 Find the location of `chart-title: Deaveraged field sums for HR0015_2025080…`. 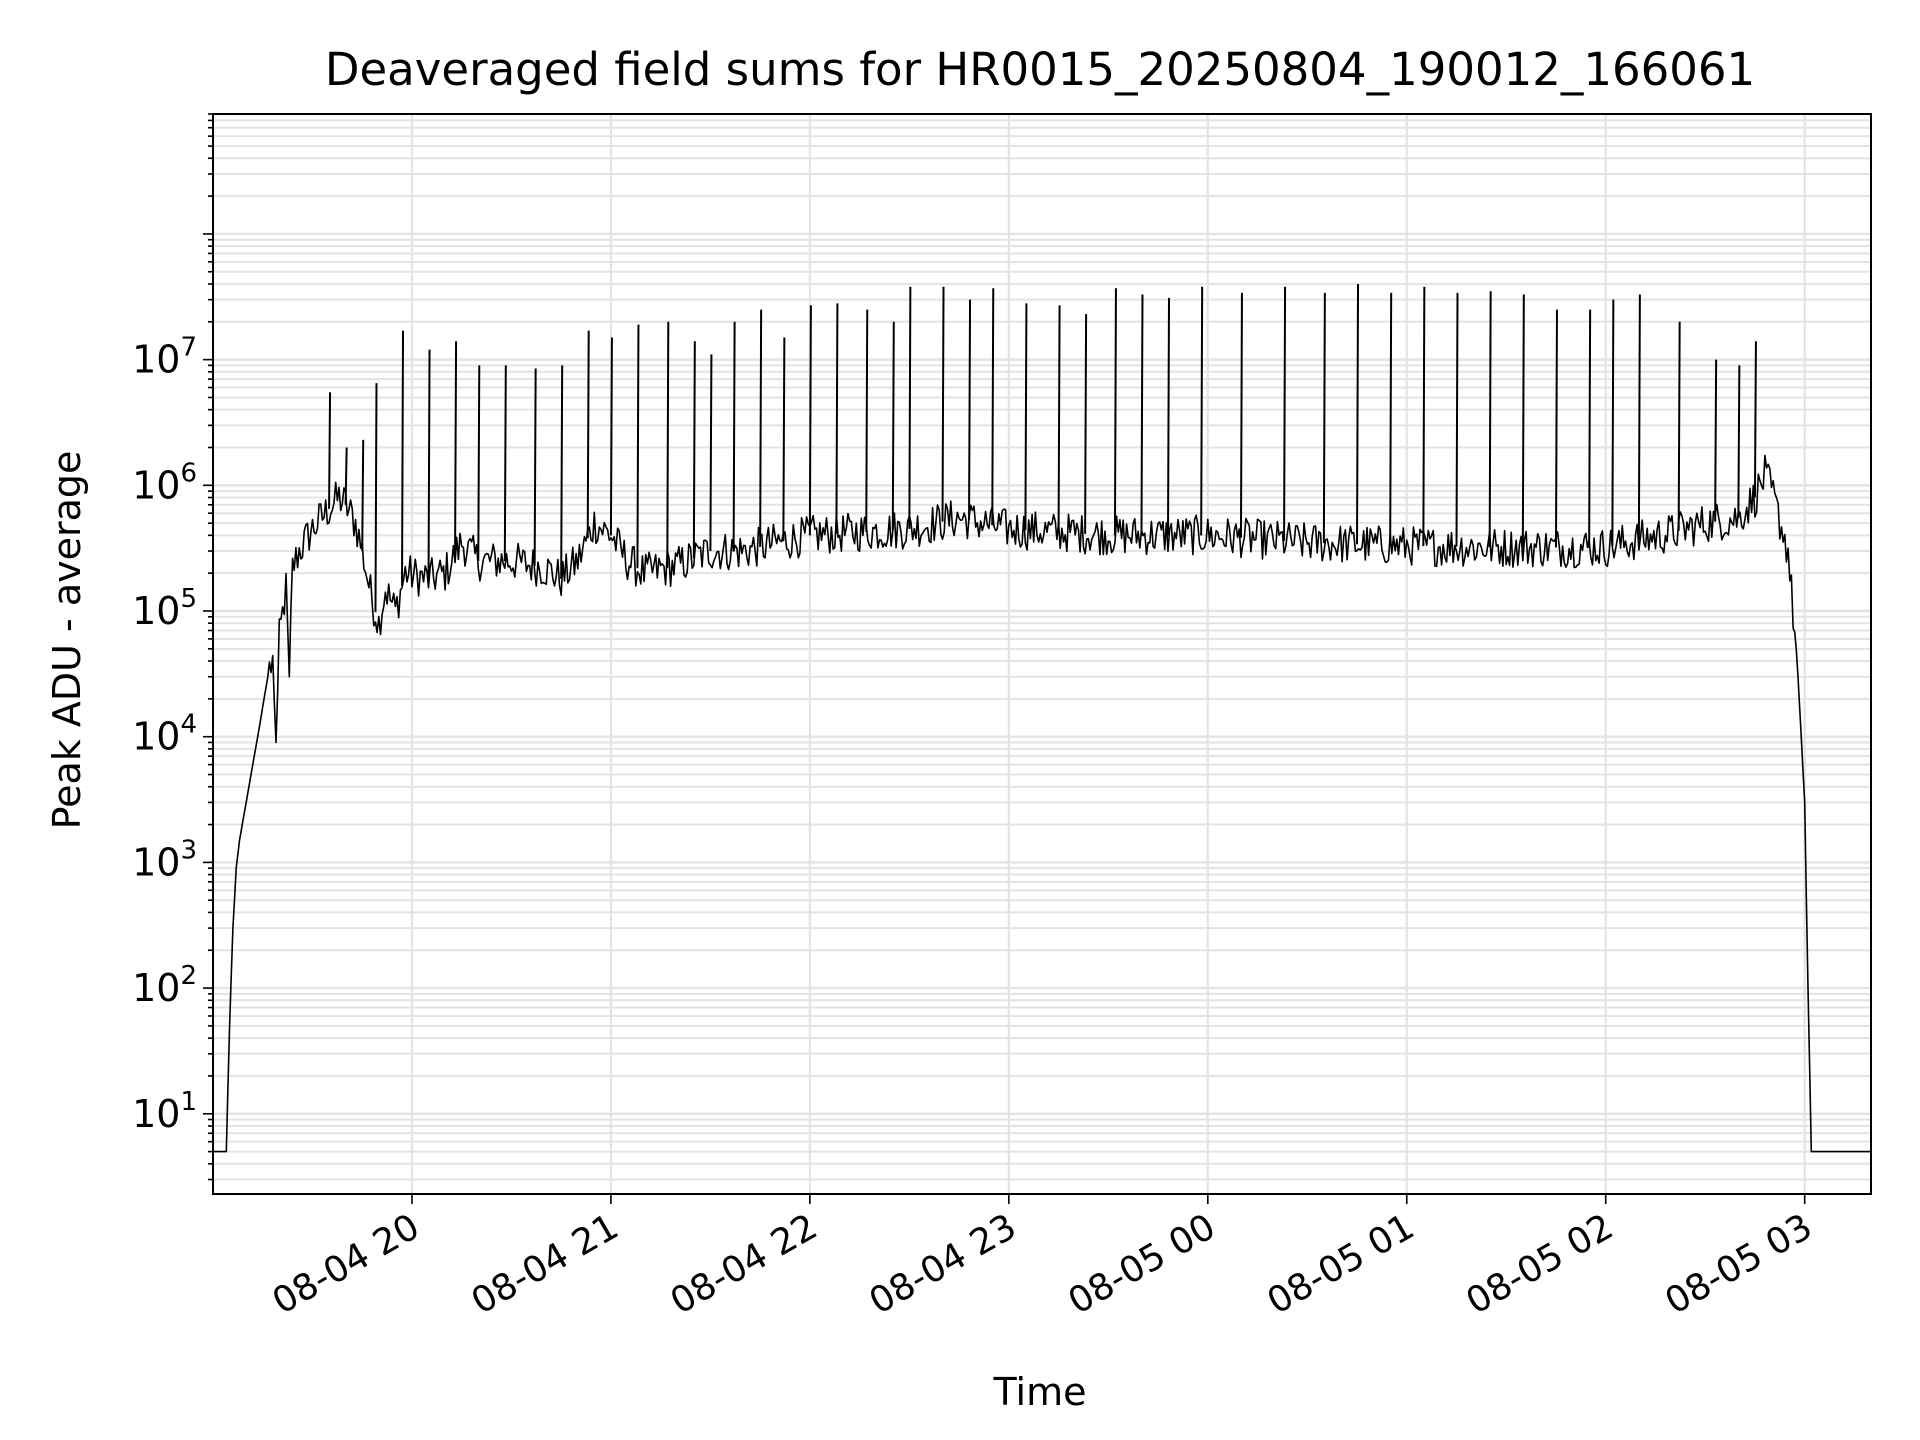

chart-title: Deaveraged field sums for HR0015_2025080… is located at coordinates (1040, 69).